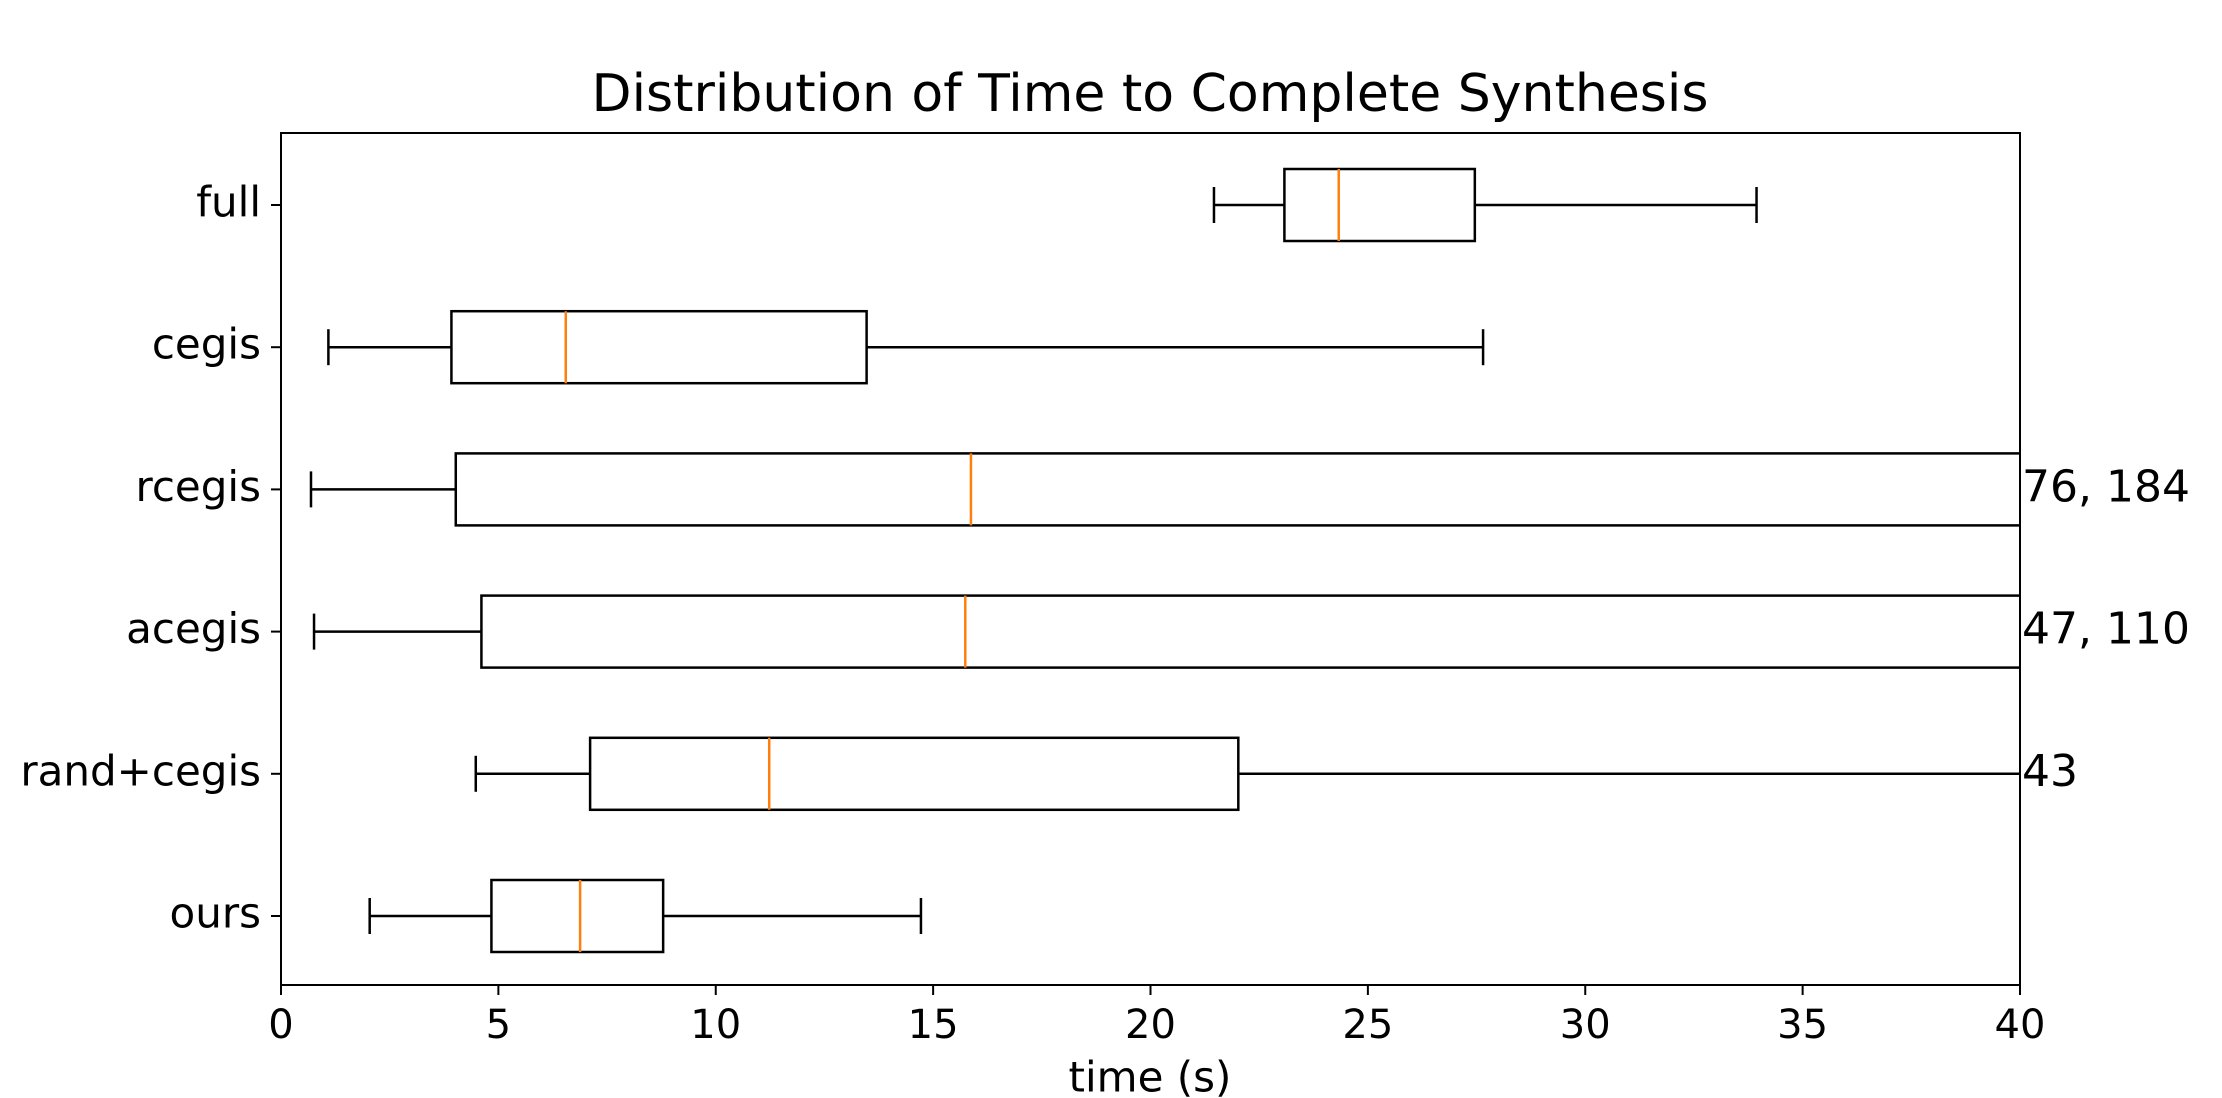 The width and height of the screenshot is (2222, 1098). Describe the element at coordinates (2106, 486) in the screenshot. I see `offscale-label: 76, 184` at that location.